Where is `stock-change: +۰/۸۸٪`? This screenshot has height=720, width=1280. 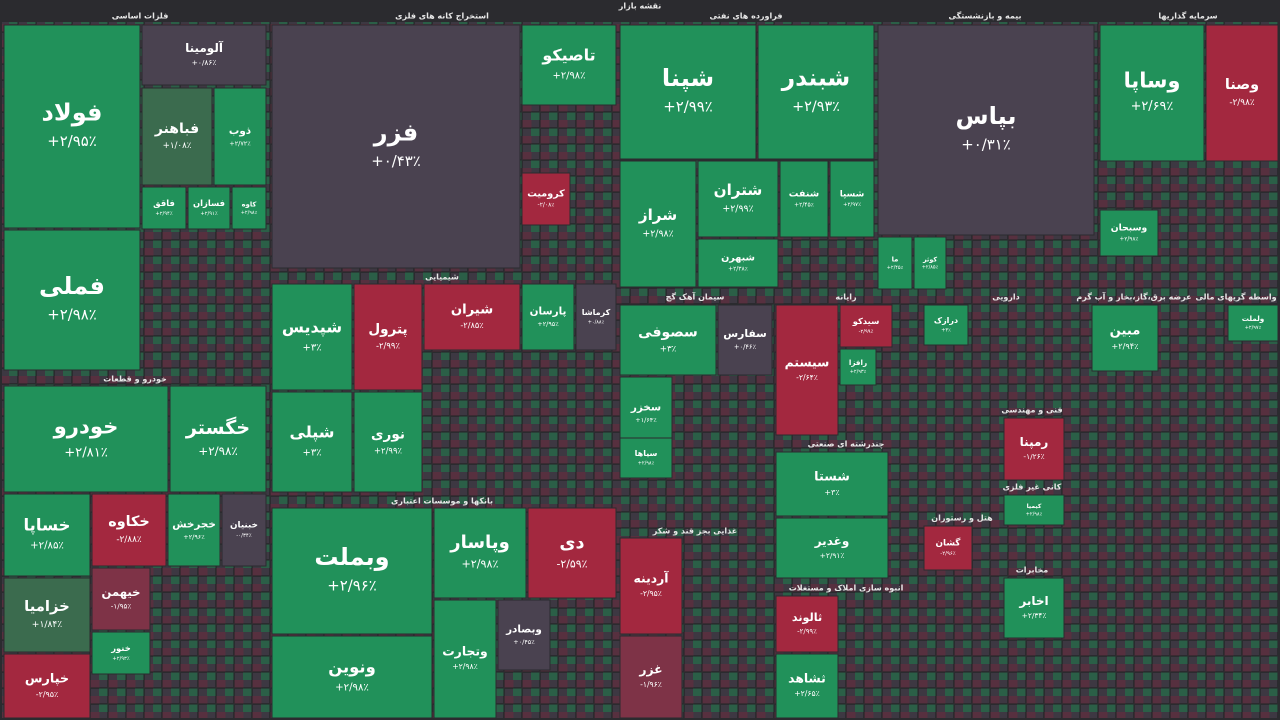
stock-change: +۰/۸۸٪ is located at coordinates (596, 323).